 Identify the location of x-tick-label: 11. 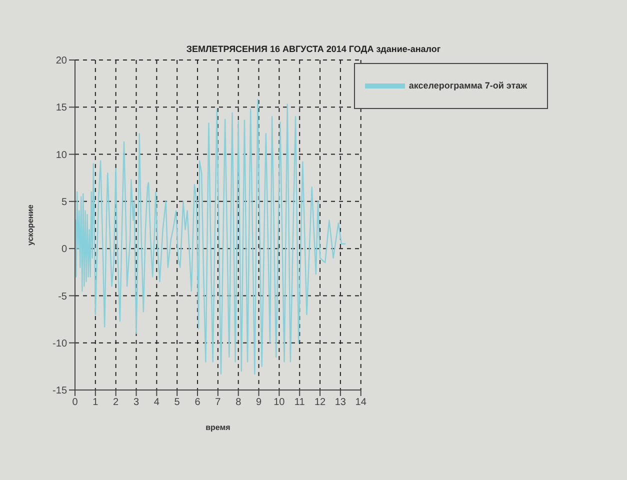
(300, 402).